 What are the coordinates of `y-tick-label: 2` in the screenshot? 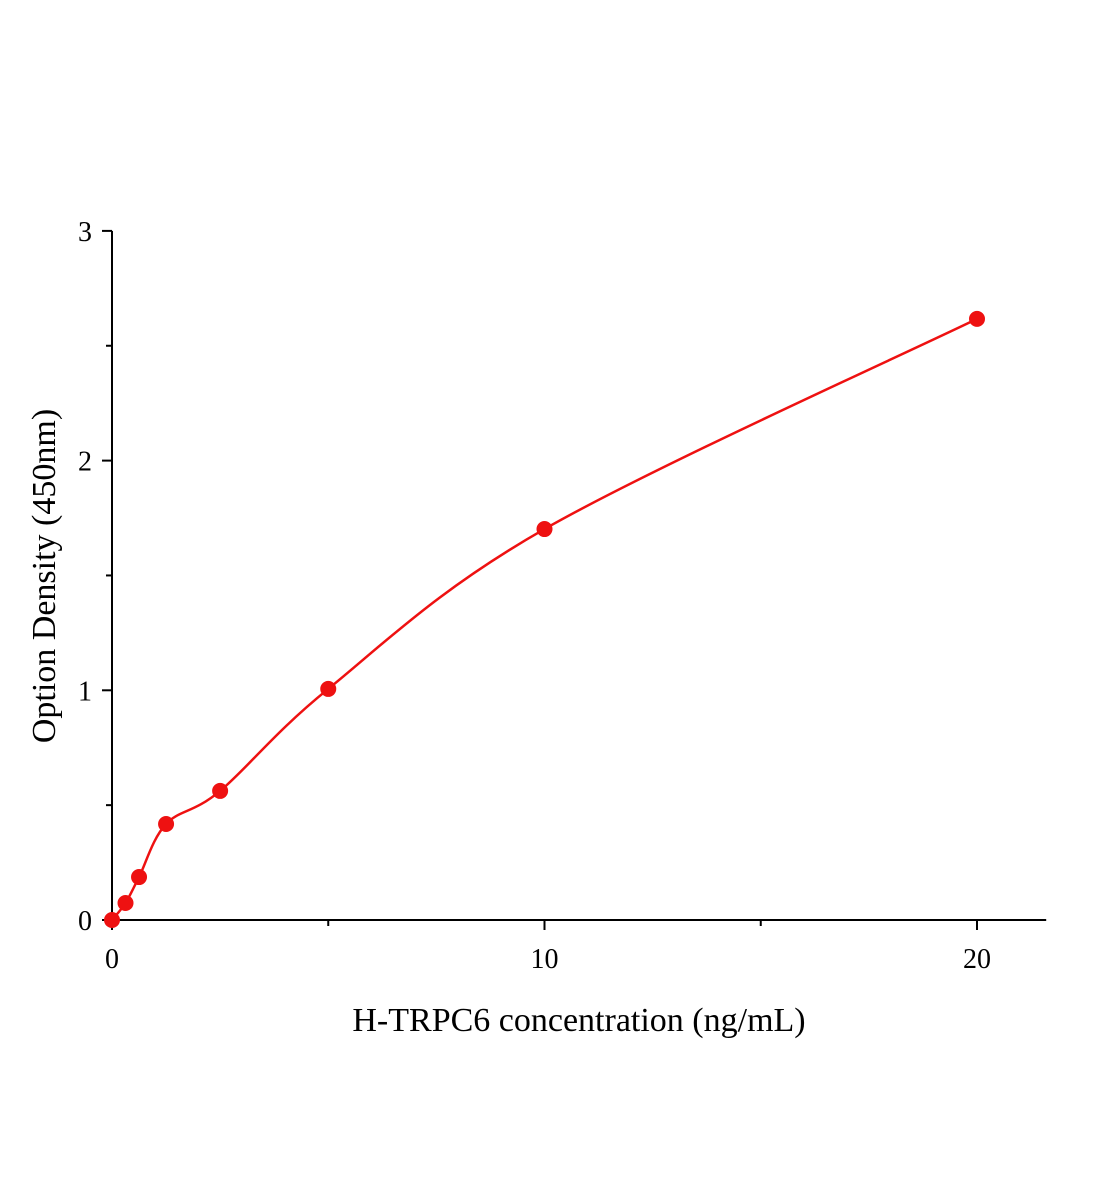 It's located at (85, 462).